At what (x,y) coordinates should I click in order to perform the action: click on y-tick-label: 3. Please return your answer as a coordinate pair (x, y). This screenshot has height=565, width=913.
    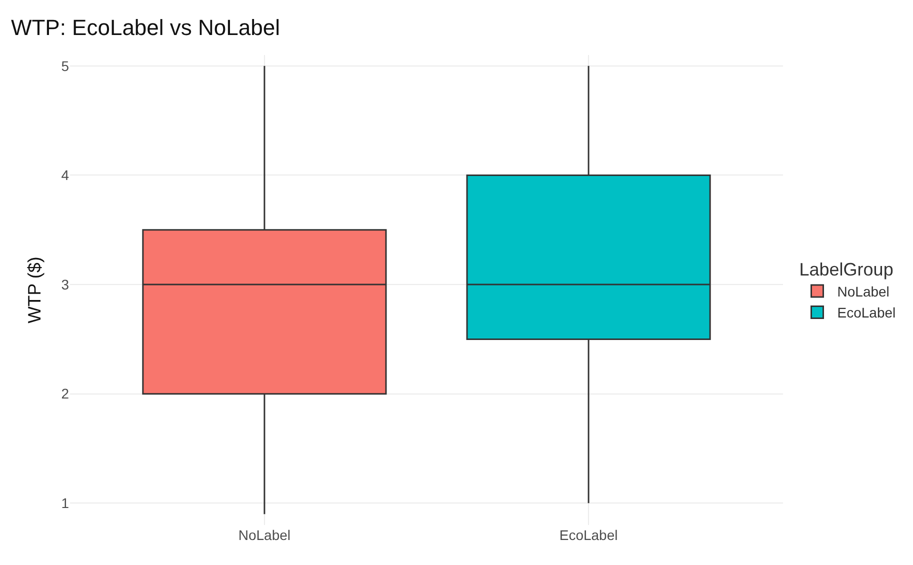
    Looking at the image, I should click on (65, 284).